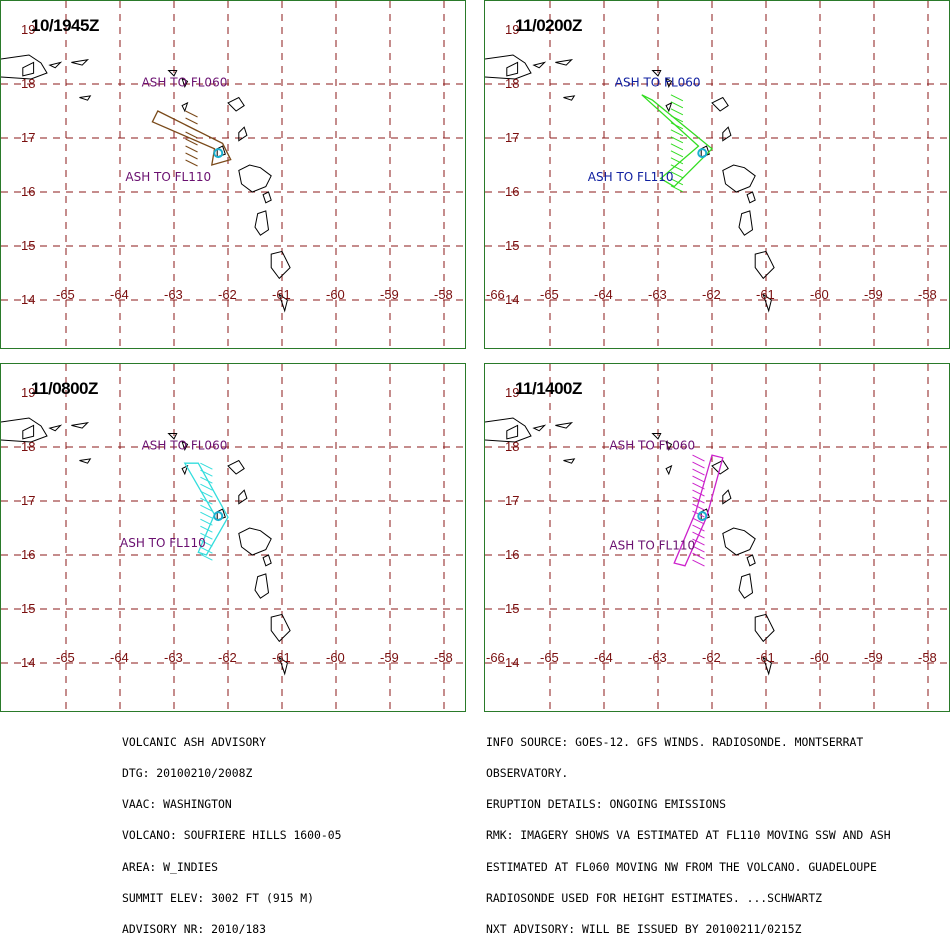  What do you see at coordinates (335, 294) in the screenshot?
I see `lon-tick-label: -60` at bounding box center [335, 294].